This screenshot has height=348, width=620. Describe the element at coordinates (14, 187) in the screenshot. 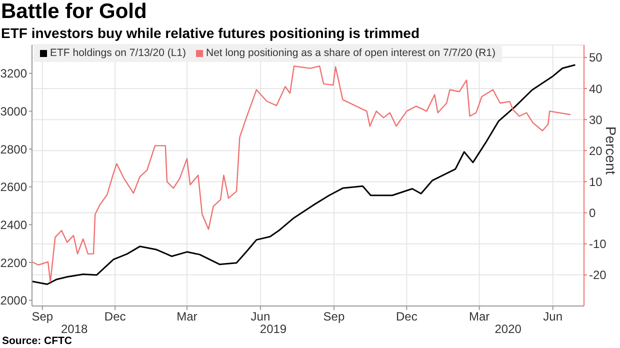

I see `y-tick-label: 2600` at that location.